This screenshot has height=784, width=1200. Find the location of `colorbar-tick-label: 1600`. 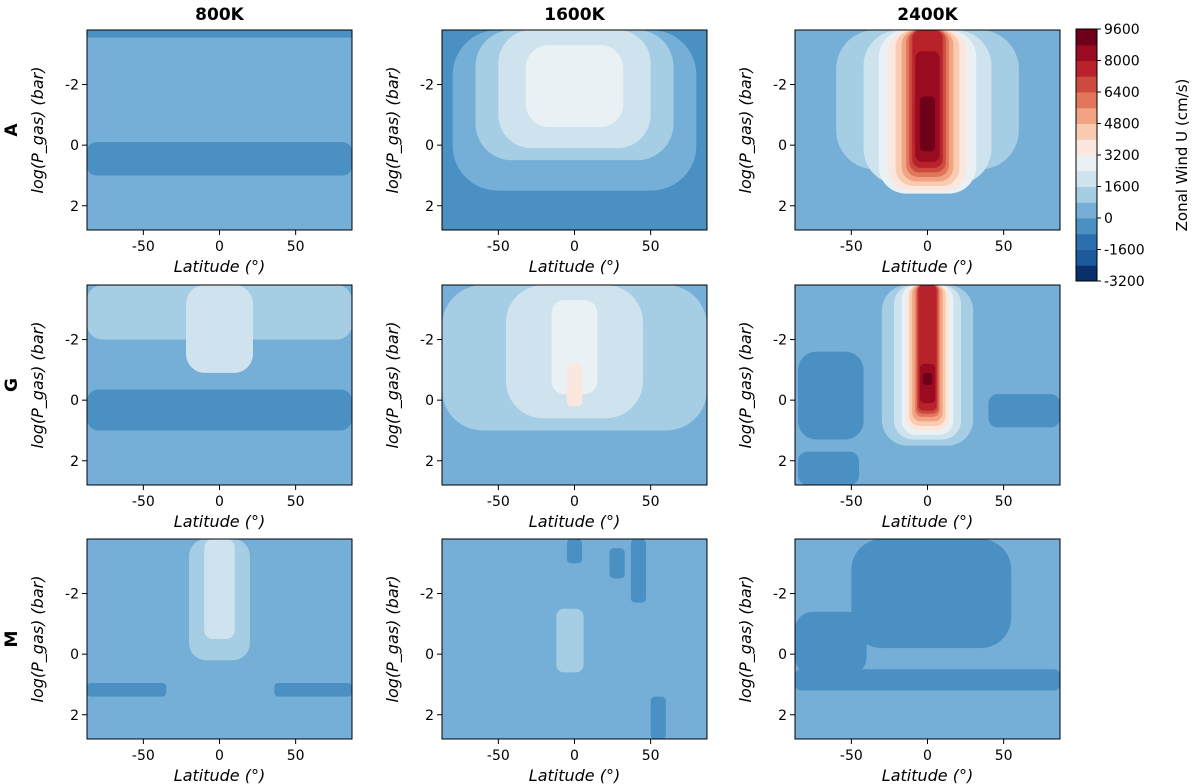

colorbar-tick-label: 1600 is located at coordinates (1122, 188).